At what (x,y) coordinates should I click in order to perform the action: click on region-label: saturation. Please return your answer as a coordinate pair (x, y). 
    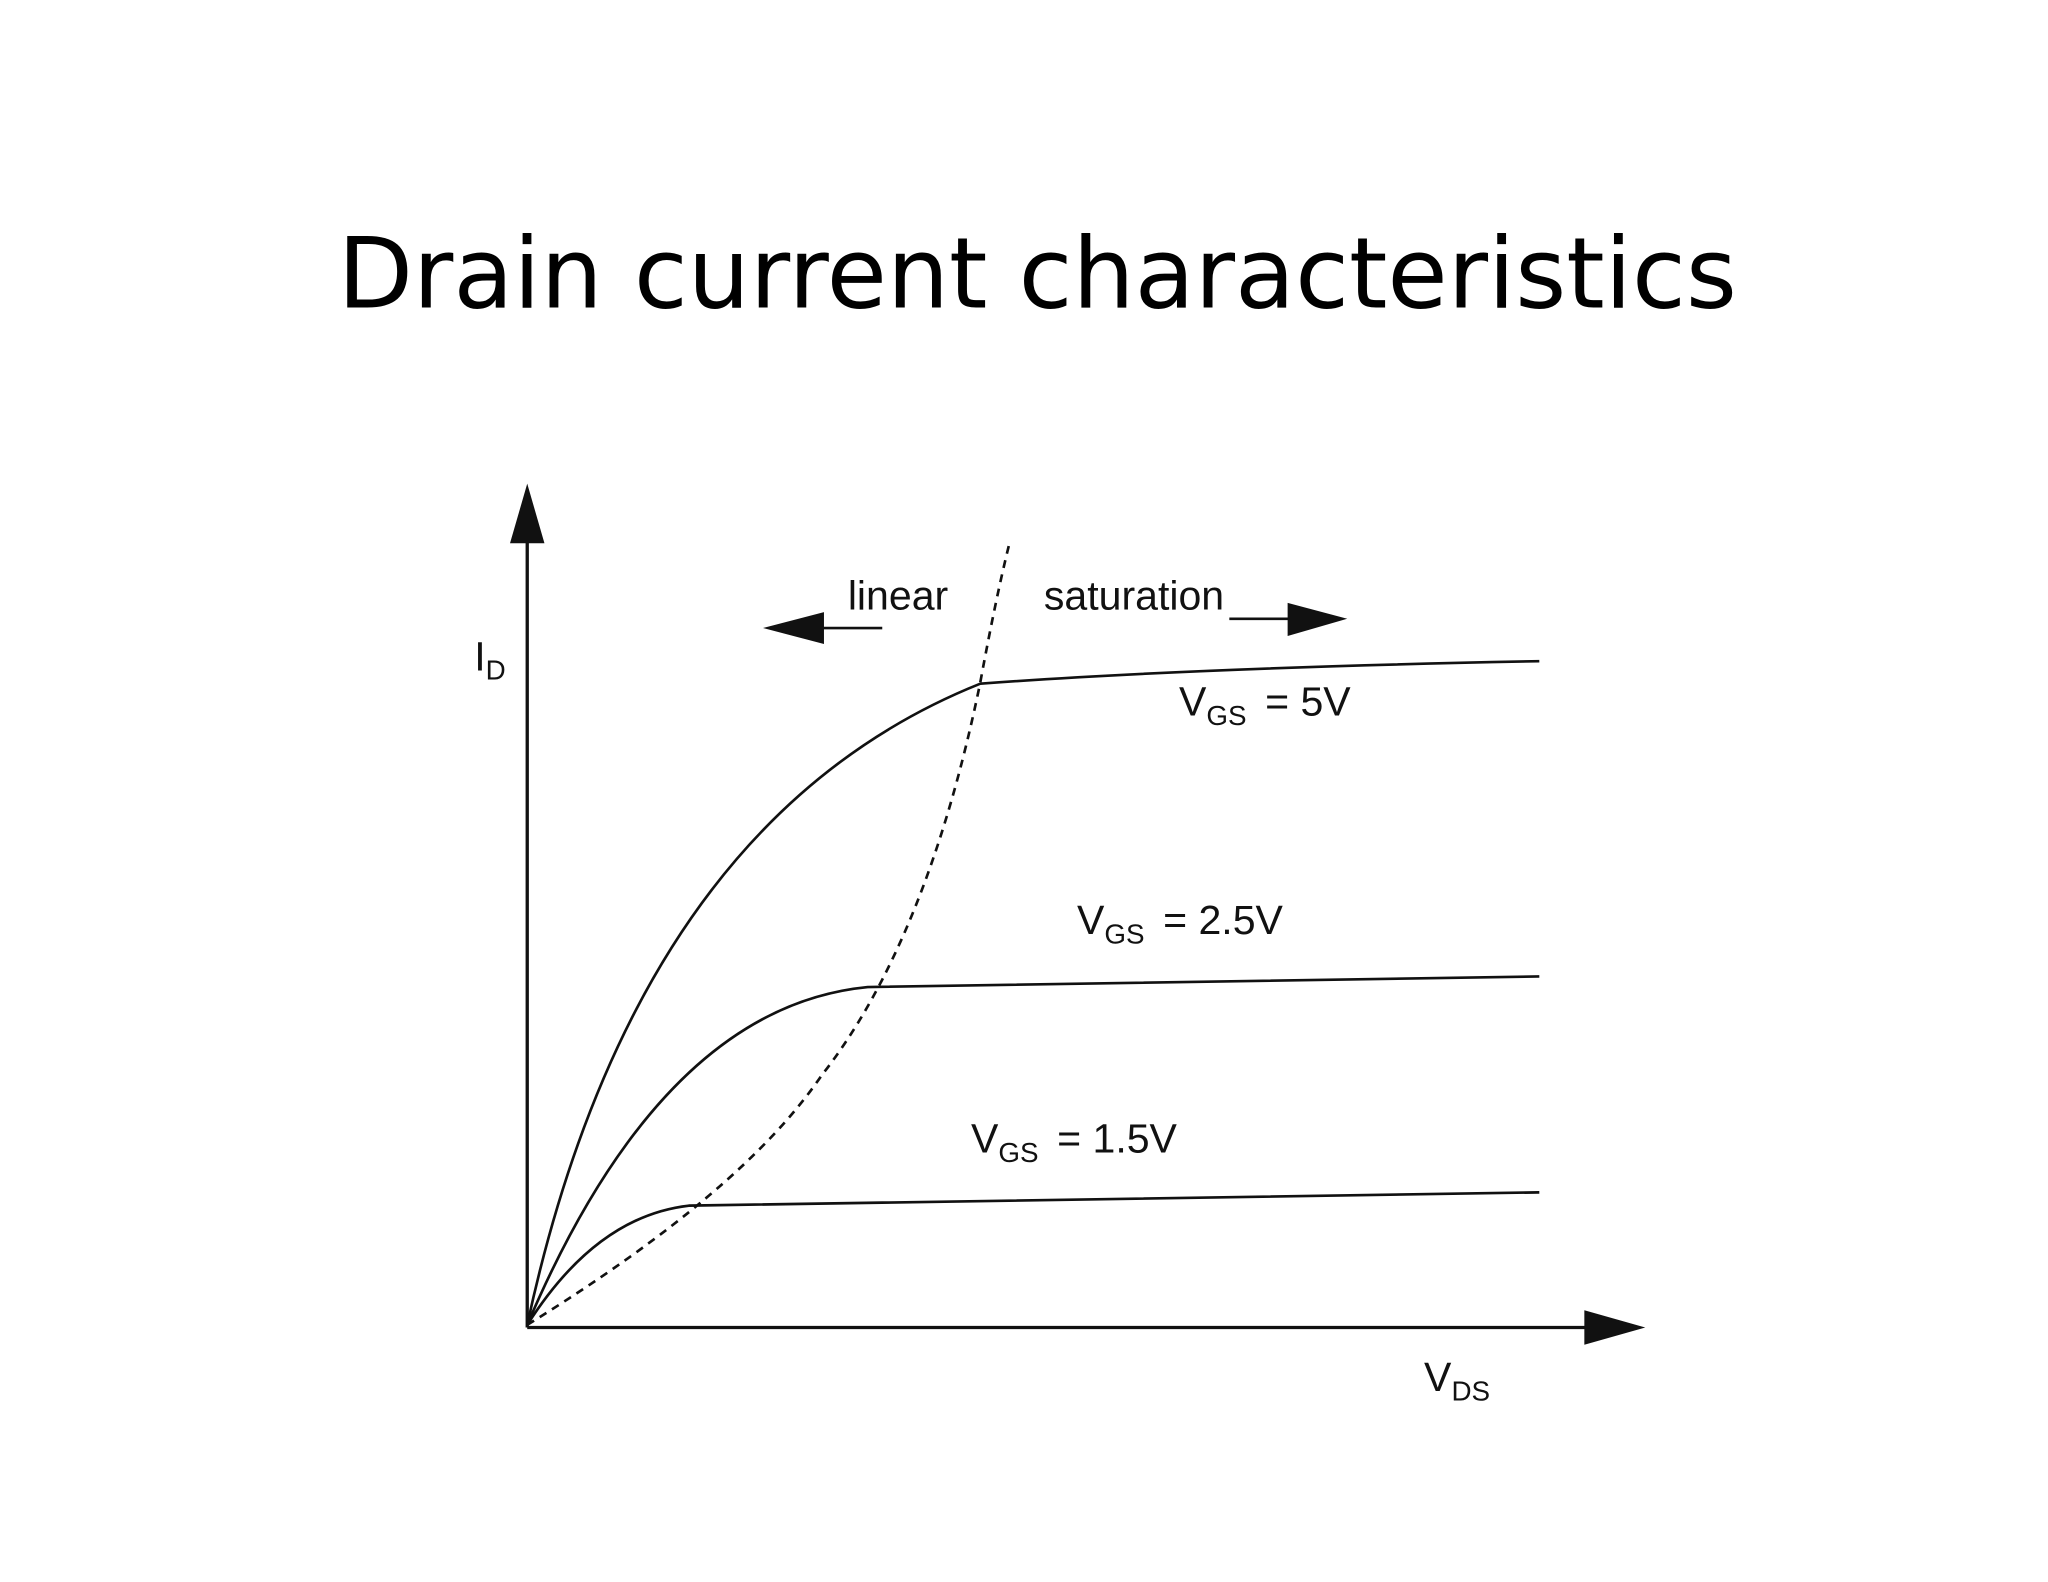
    Looking at the image, I should click on (1134, 596).